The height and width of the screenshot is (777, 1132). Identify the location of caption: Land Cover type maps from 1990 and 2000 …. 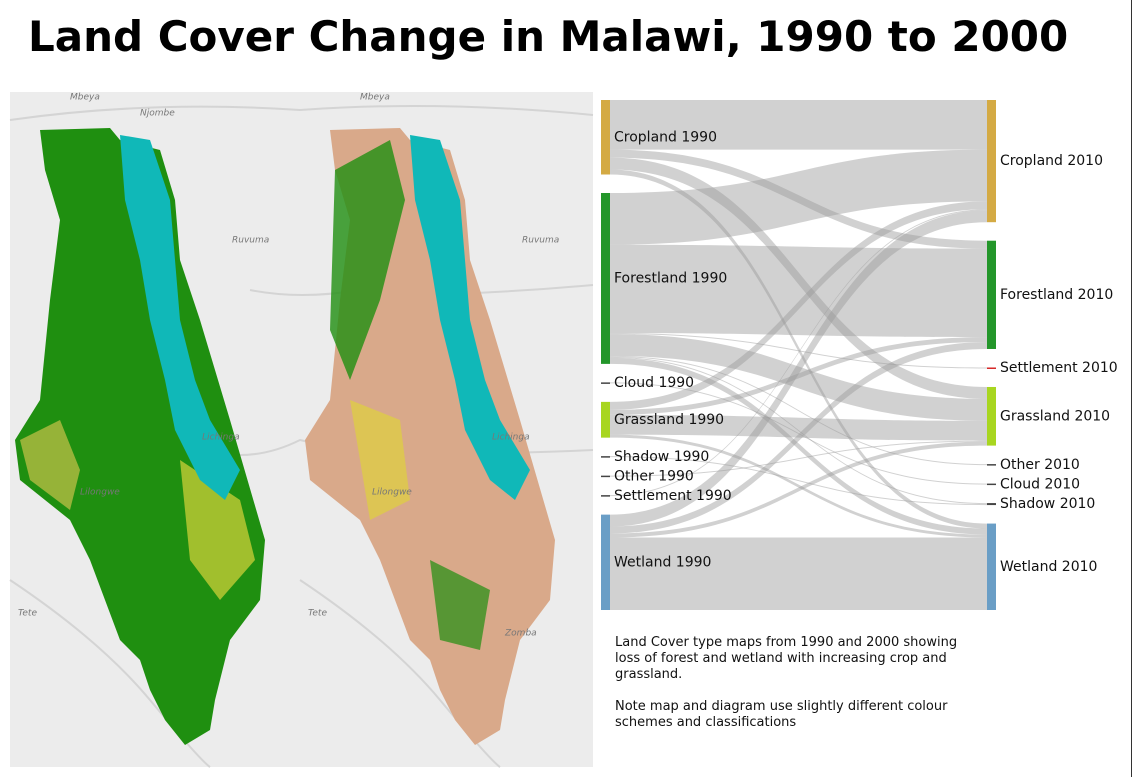
(795, 691).